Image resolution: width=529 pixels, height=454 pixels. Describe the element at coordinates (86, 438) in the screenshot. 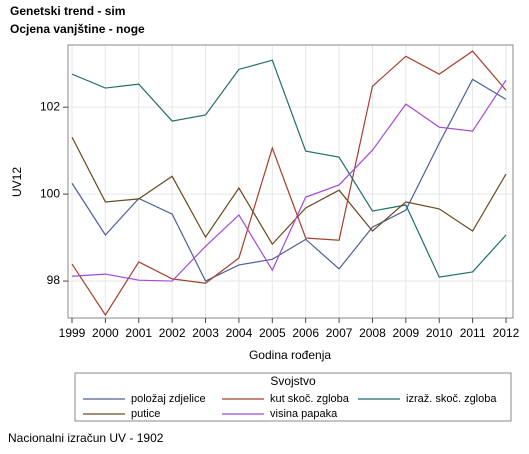

I see `footnote: Nacionalni izračun UV - 1902` at that location.